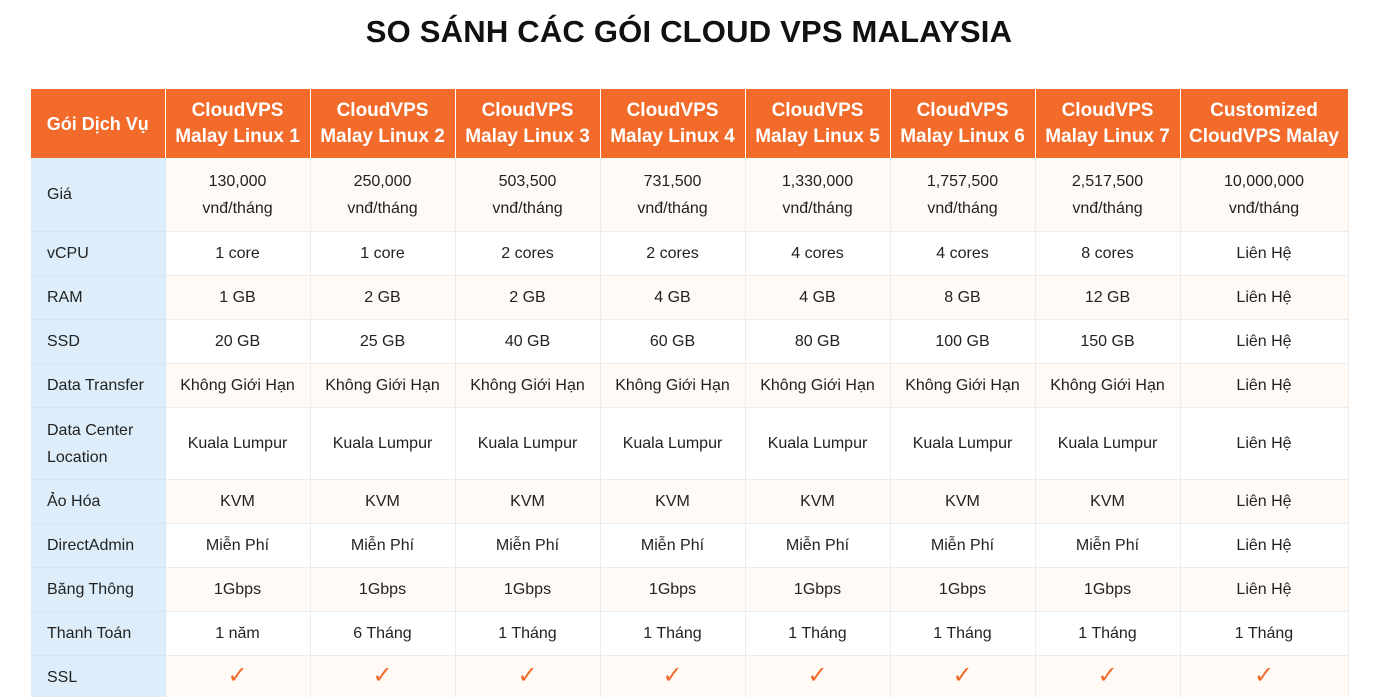  What do you see at coordinates (1108, 341) in the screenshot?
I see `table-cell: 150 GB` at bounding box center [1108, 341].